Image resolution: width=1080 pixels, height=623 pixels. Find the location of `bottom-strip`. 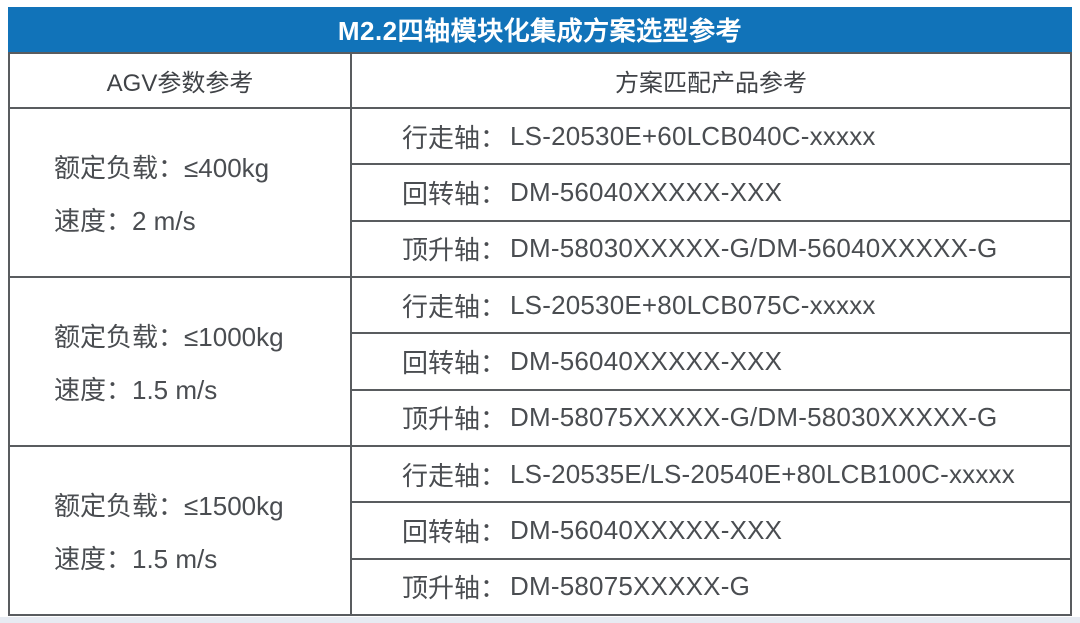

bottom-strip is located at coordinates (540, 620).